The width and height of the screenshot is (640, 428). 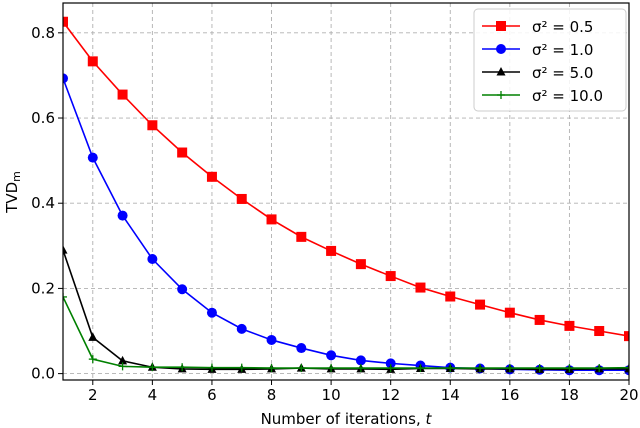 I want to click on x-tick-label: 6, so click(x=212, y=395).